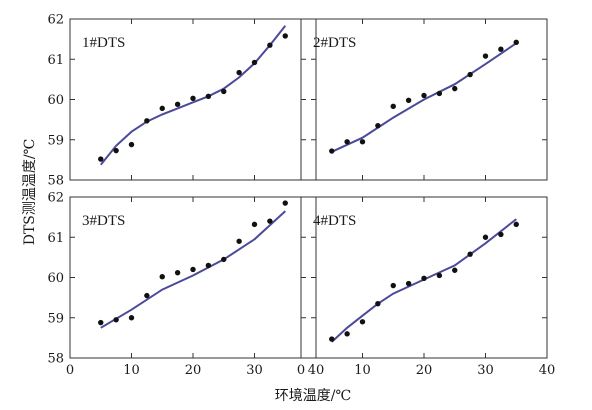 The width and height of the screenshot is (592, 410). Describe the element at coordinates (334, 221) in the screenshot. I see `panel-title: 4#DTS` at that location.